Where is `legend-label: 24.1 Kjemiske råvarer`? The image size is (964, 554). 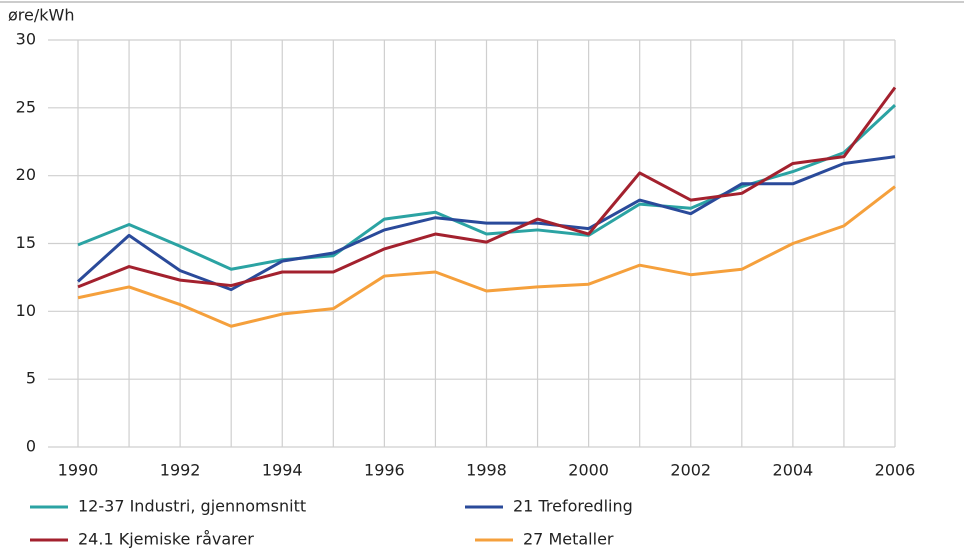
legend-label: 24.1 Kjemiske råvarer is located at coordinates (166, 539).